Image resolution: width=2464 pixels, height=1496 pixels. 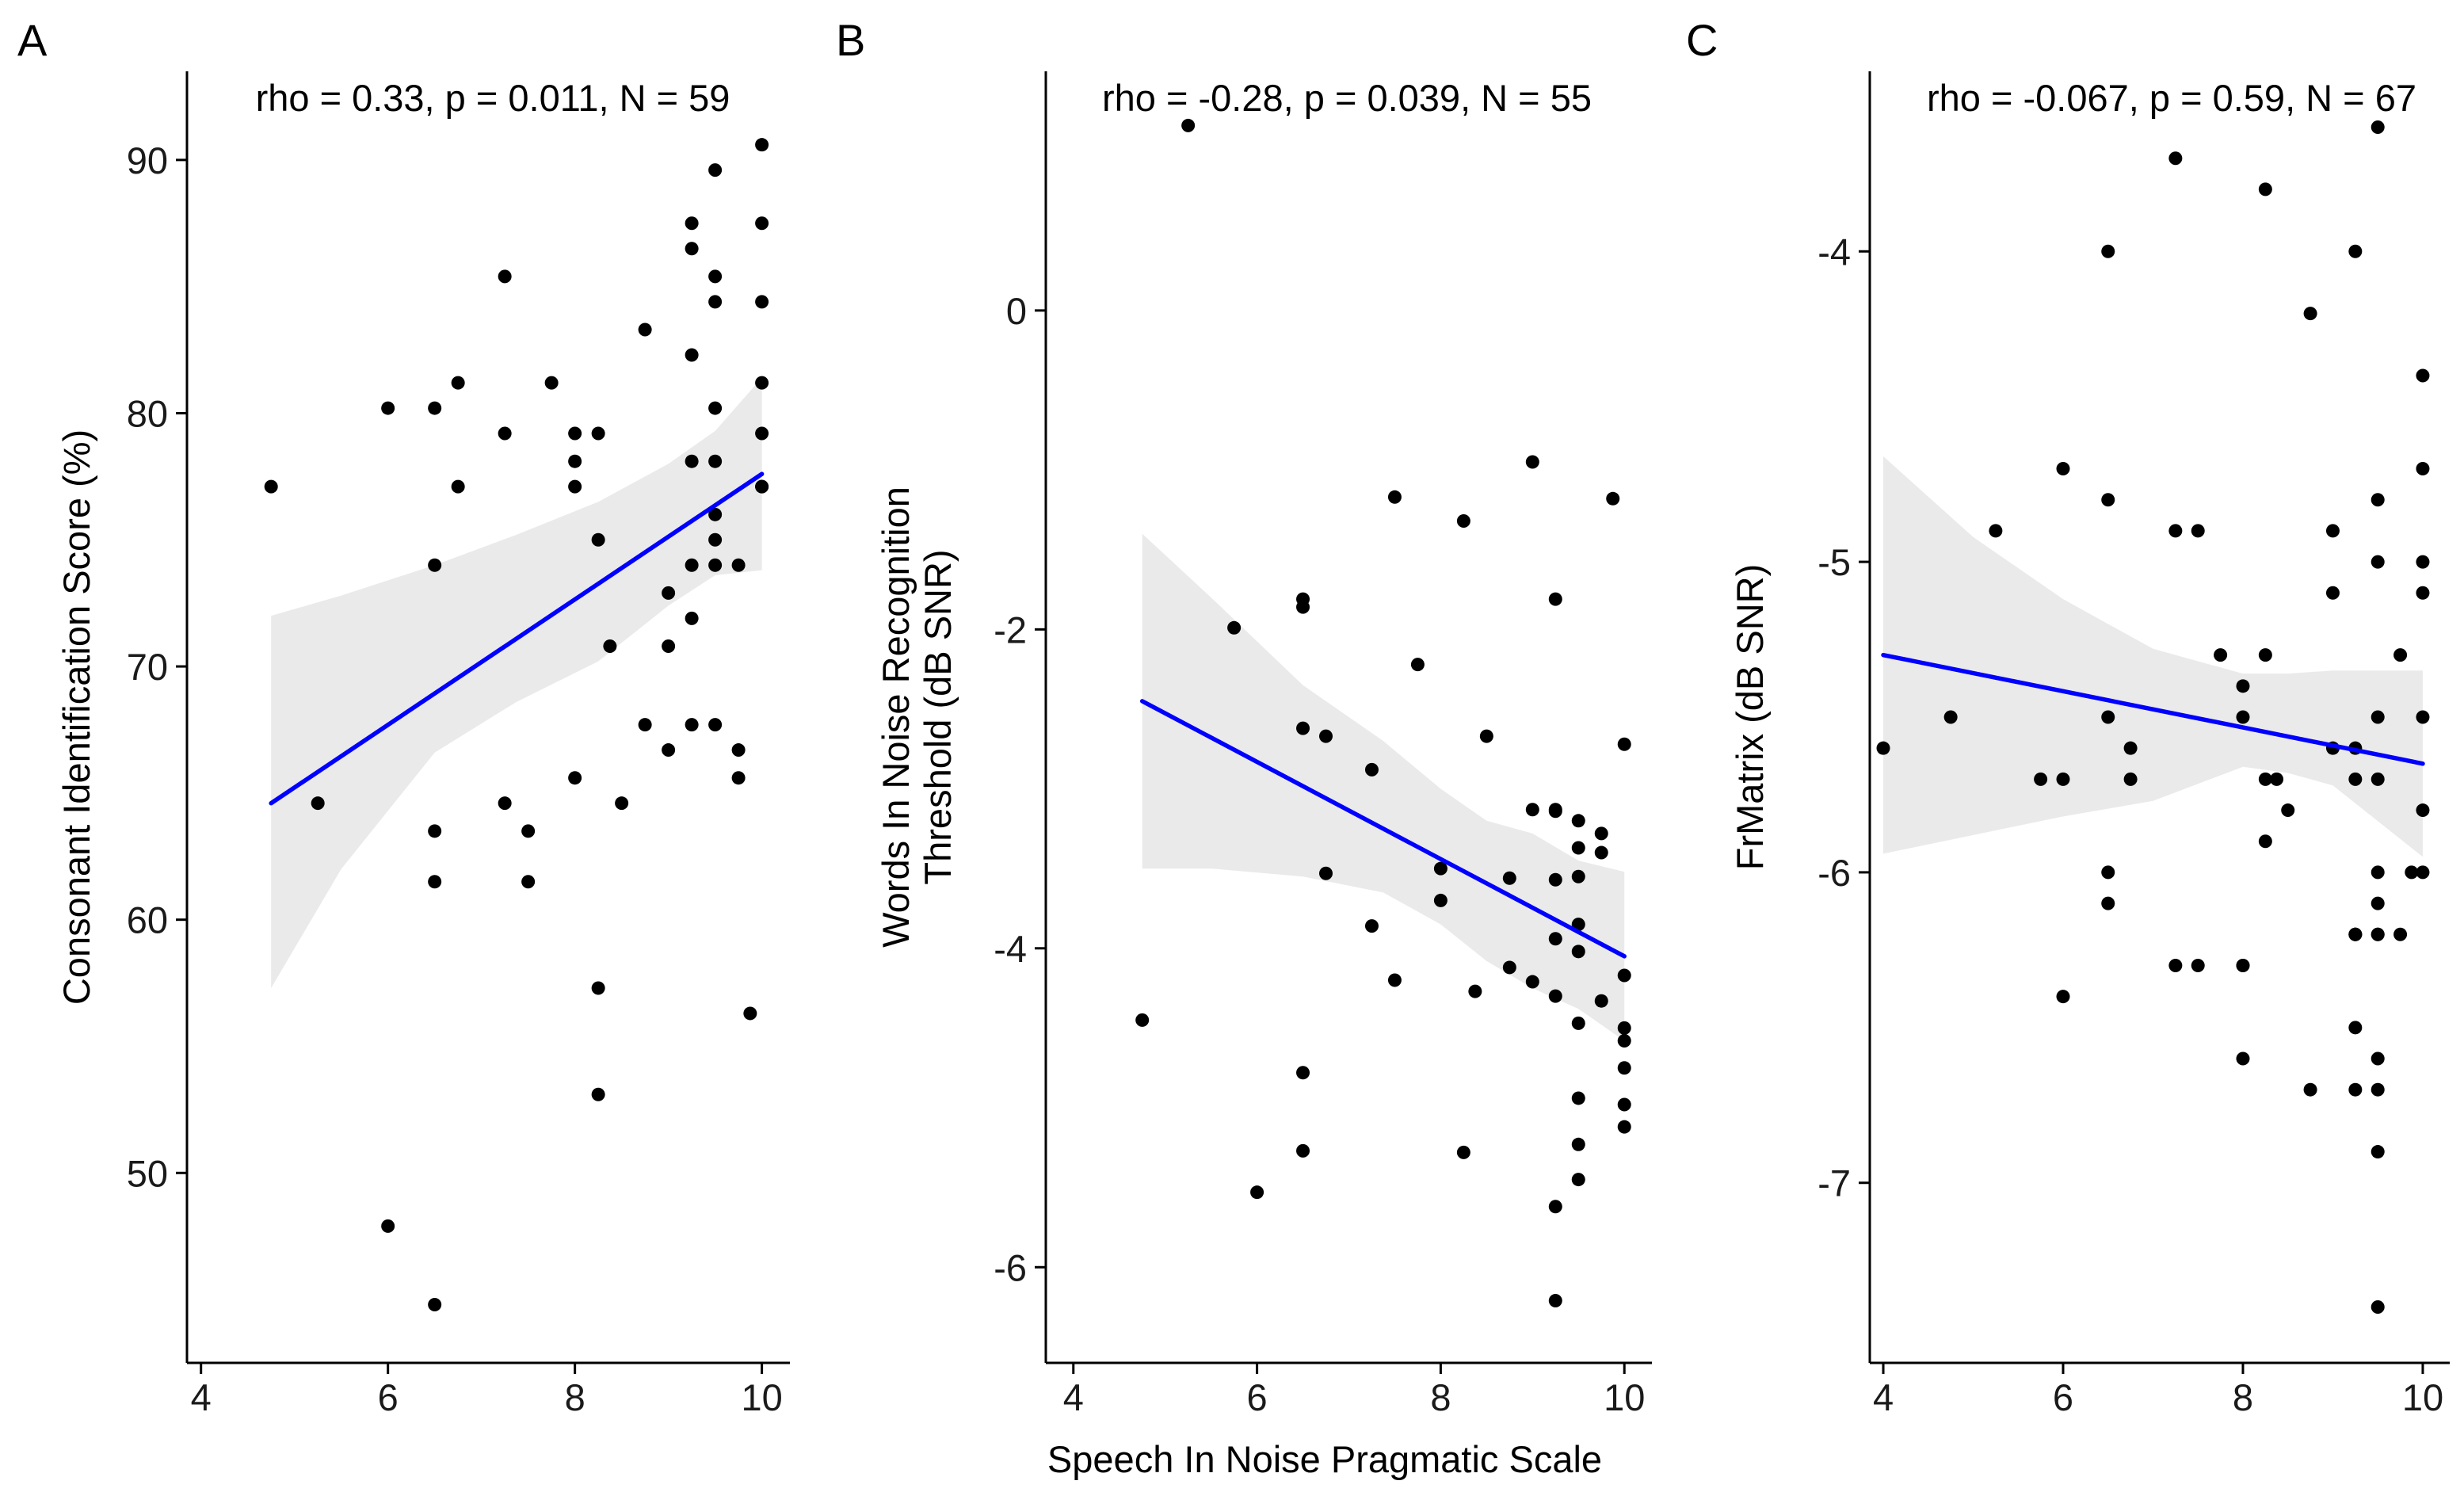 What do you see at coordinates (575, 1397) in the screenshot?
I see `panel-a-x-tick-label: 8` at bounding box center [575, 1397].